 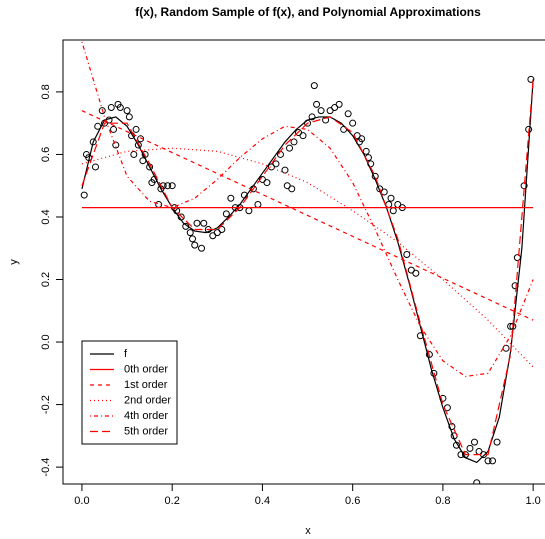 I want to click on legend-label: 2nd order, so click(x=147, y=400).